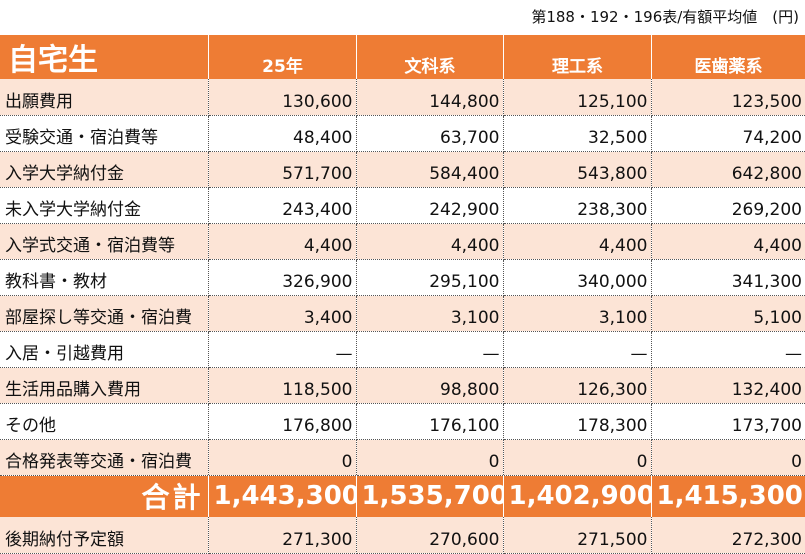 This screenshot has width=805, height=554. What do you see at coordinates (577, 169) in the screenshot?
I see `cell-value: 543,800` at bounding box center [577, 169].